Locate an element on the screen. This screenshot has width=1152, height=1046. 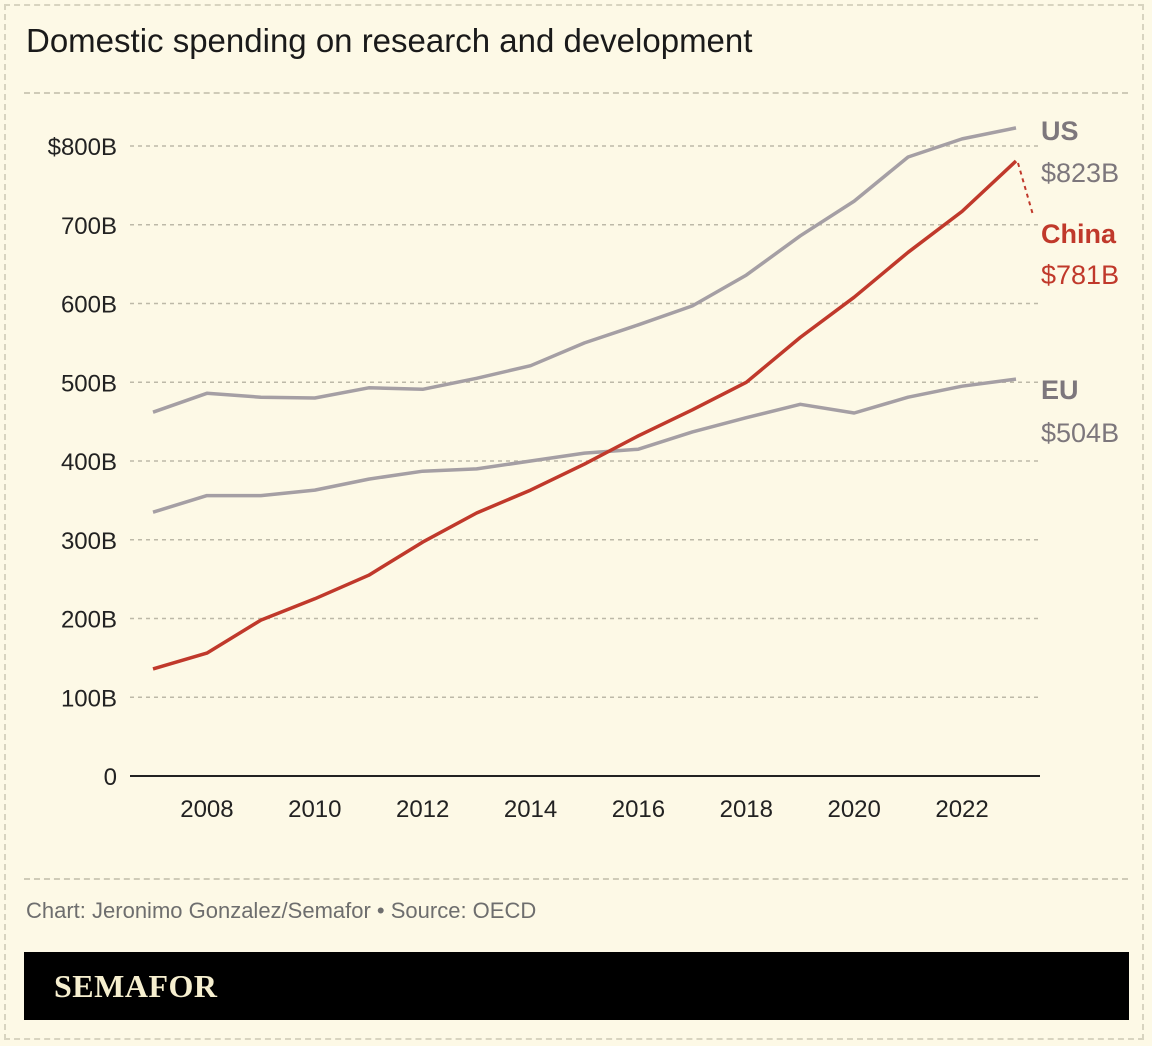
x-tick-label: 2022 is located at coordinates (961, 809).